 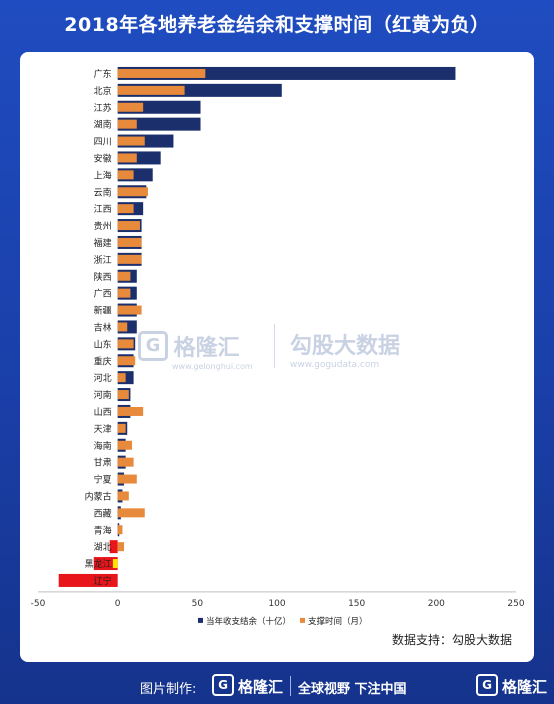 I want to click on category-label-5: 安徽, so click(x=103, y=158).